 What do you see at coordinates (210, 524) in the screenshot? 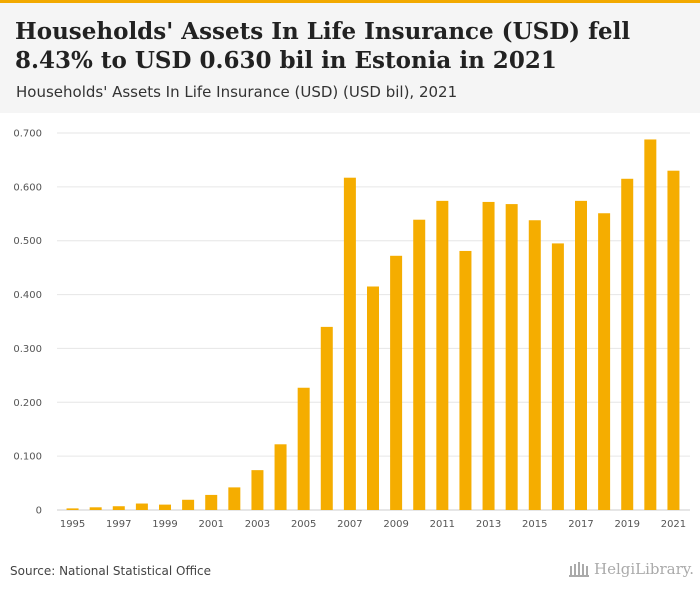
I see `x-tick-label: 2001` at bounding box center [210, 524].